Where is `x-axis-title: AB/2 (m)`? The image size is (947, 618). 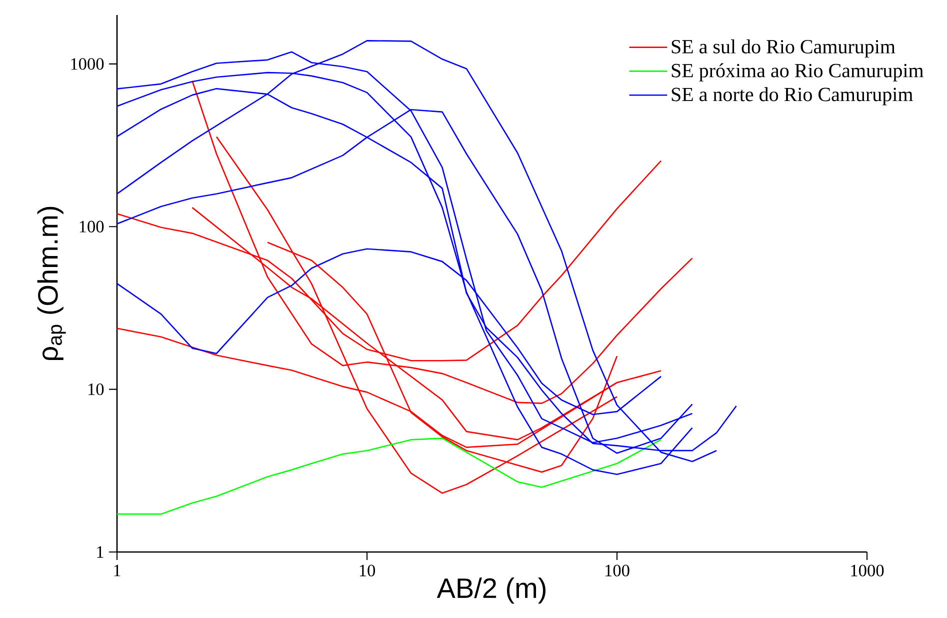
x-axis-title: AB/2 (m) is located at coordinates (491, 591).